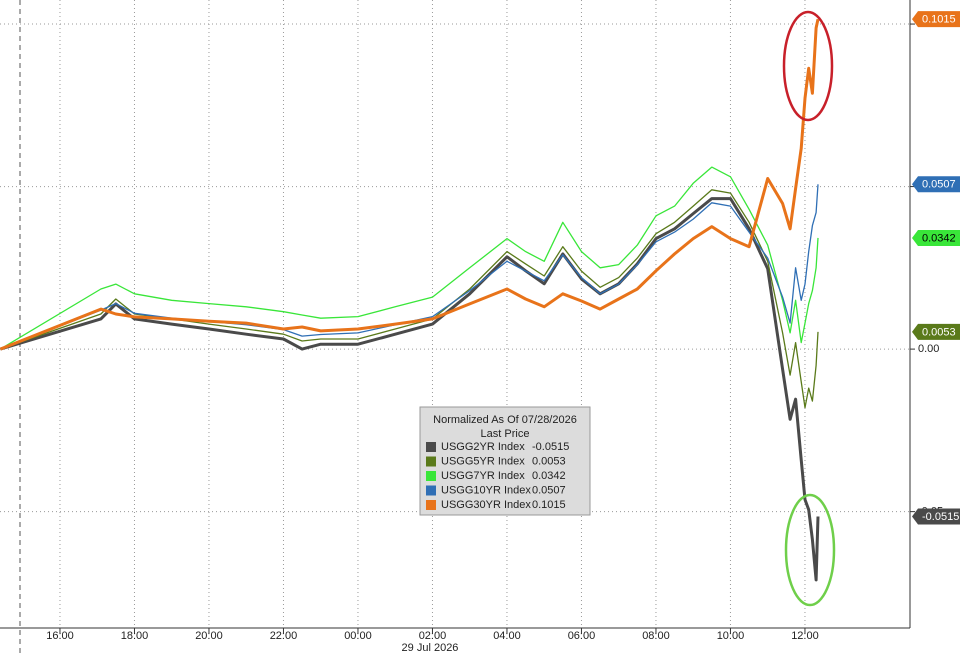 Image resolution: width=960 pixels, height=657 pixels. Describe the element at coordinates (433, 636) in the screenshot. I see `x-tick-label: 02:00` at that location.